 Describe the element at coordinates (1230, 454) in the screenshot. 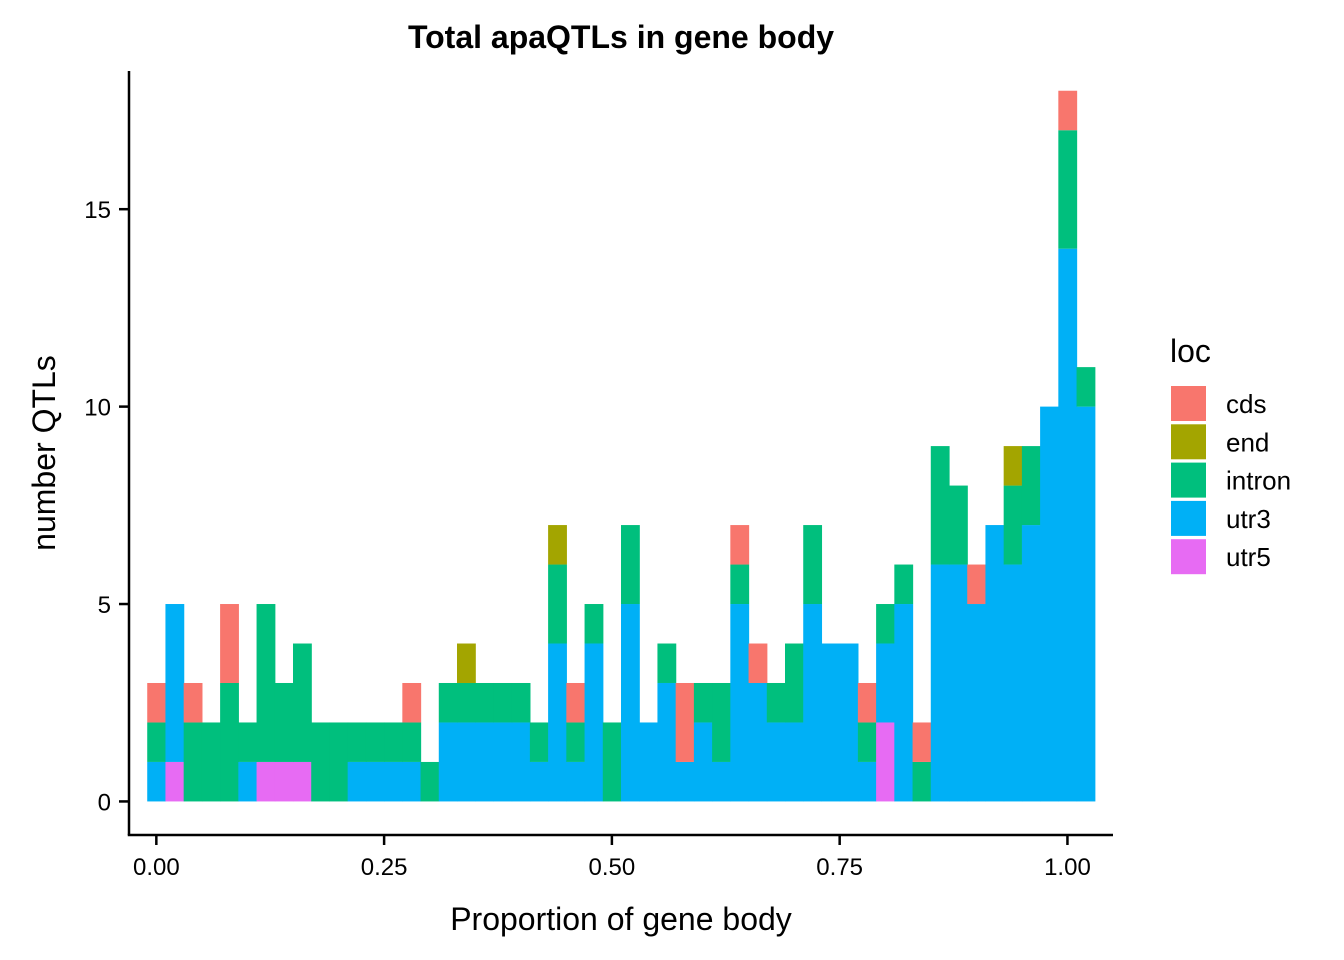

I see `legend: loc cds end intron utr3 utr5` at that location.